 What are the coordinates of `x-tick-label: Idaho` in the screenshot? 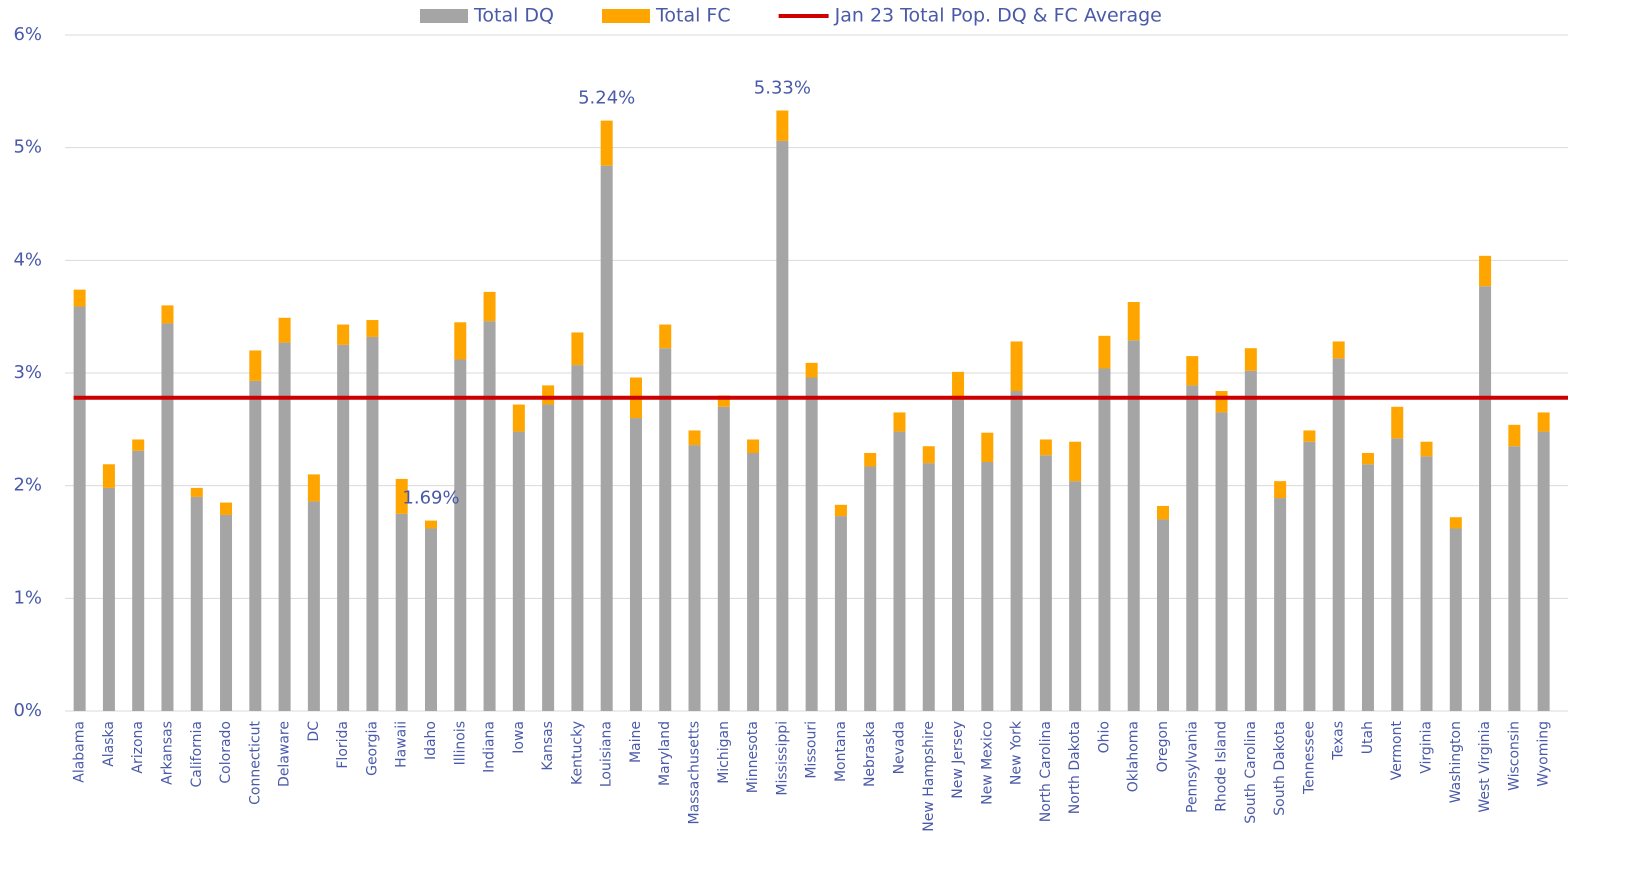 It's located at (431, 740).